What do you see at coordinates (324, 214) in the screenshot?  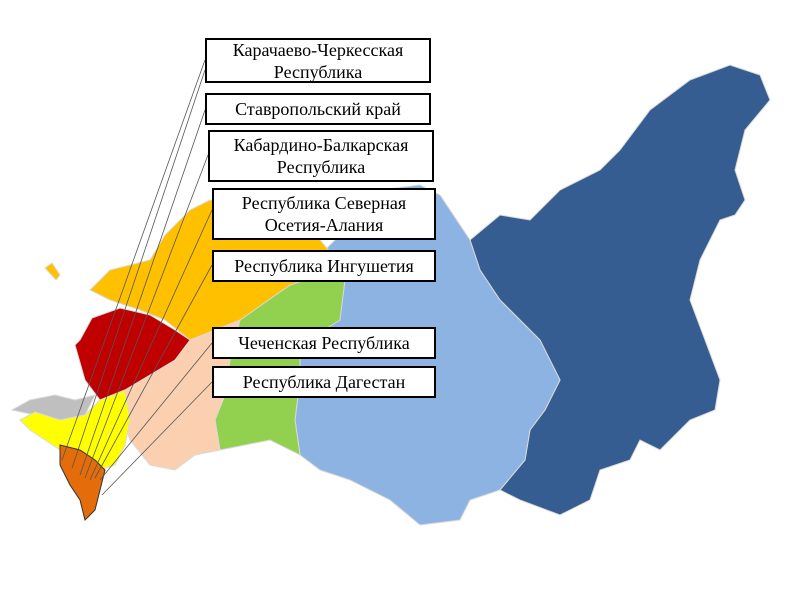 I see `label-north-ossetia: Республика Северная Осетия-Алания` at bounding box center [324, 214].